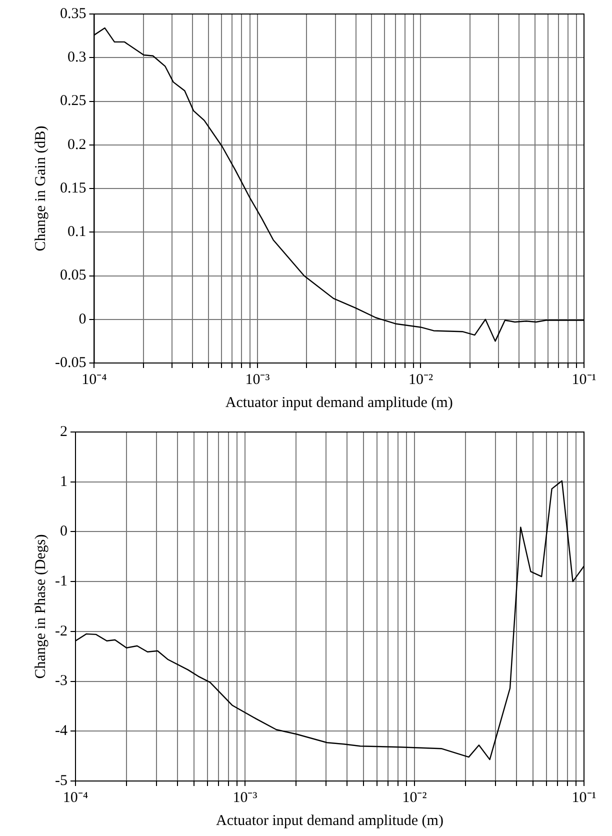 The height and width of the screenshot is (836, 612). Describe the element at coordinates (61, 681) in the screenshot. I see `y-tick-label: -3` at that location.